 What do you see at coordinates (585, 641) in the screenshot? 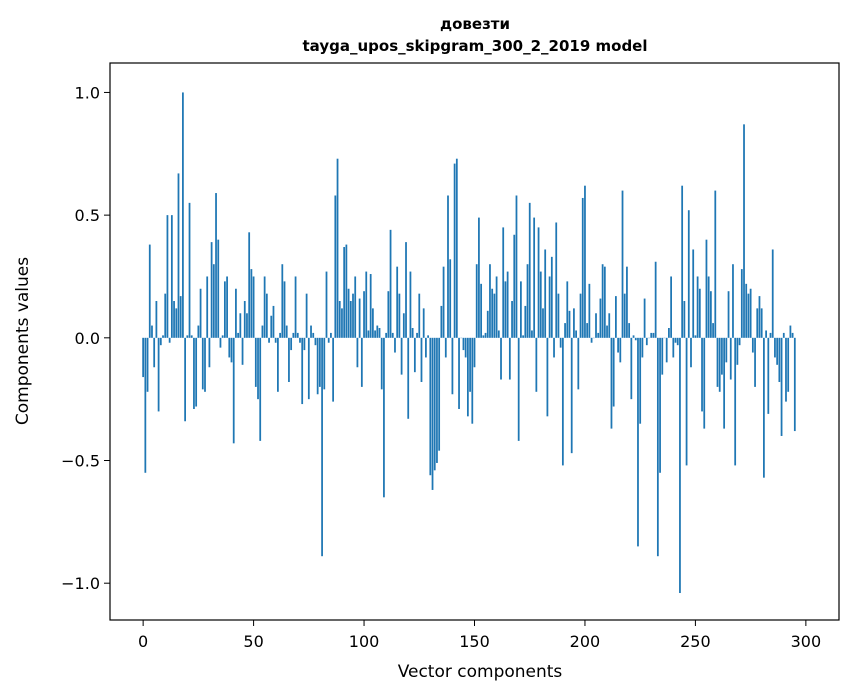
I see `x-tick-label: 200` at bounding box center [585, 641].